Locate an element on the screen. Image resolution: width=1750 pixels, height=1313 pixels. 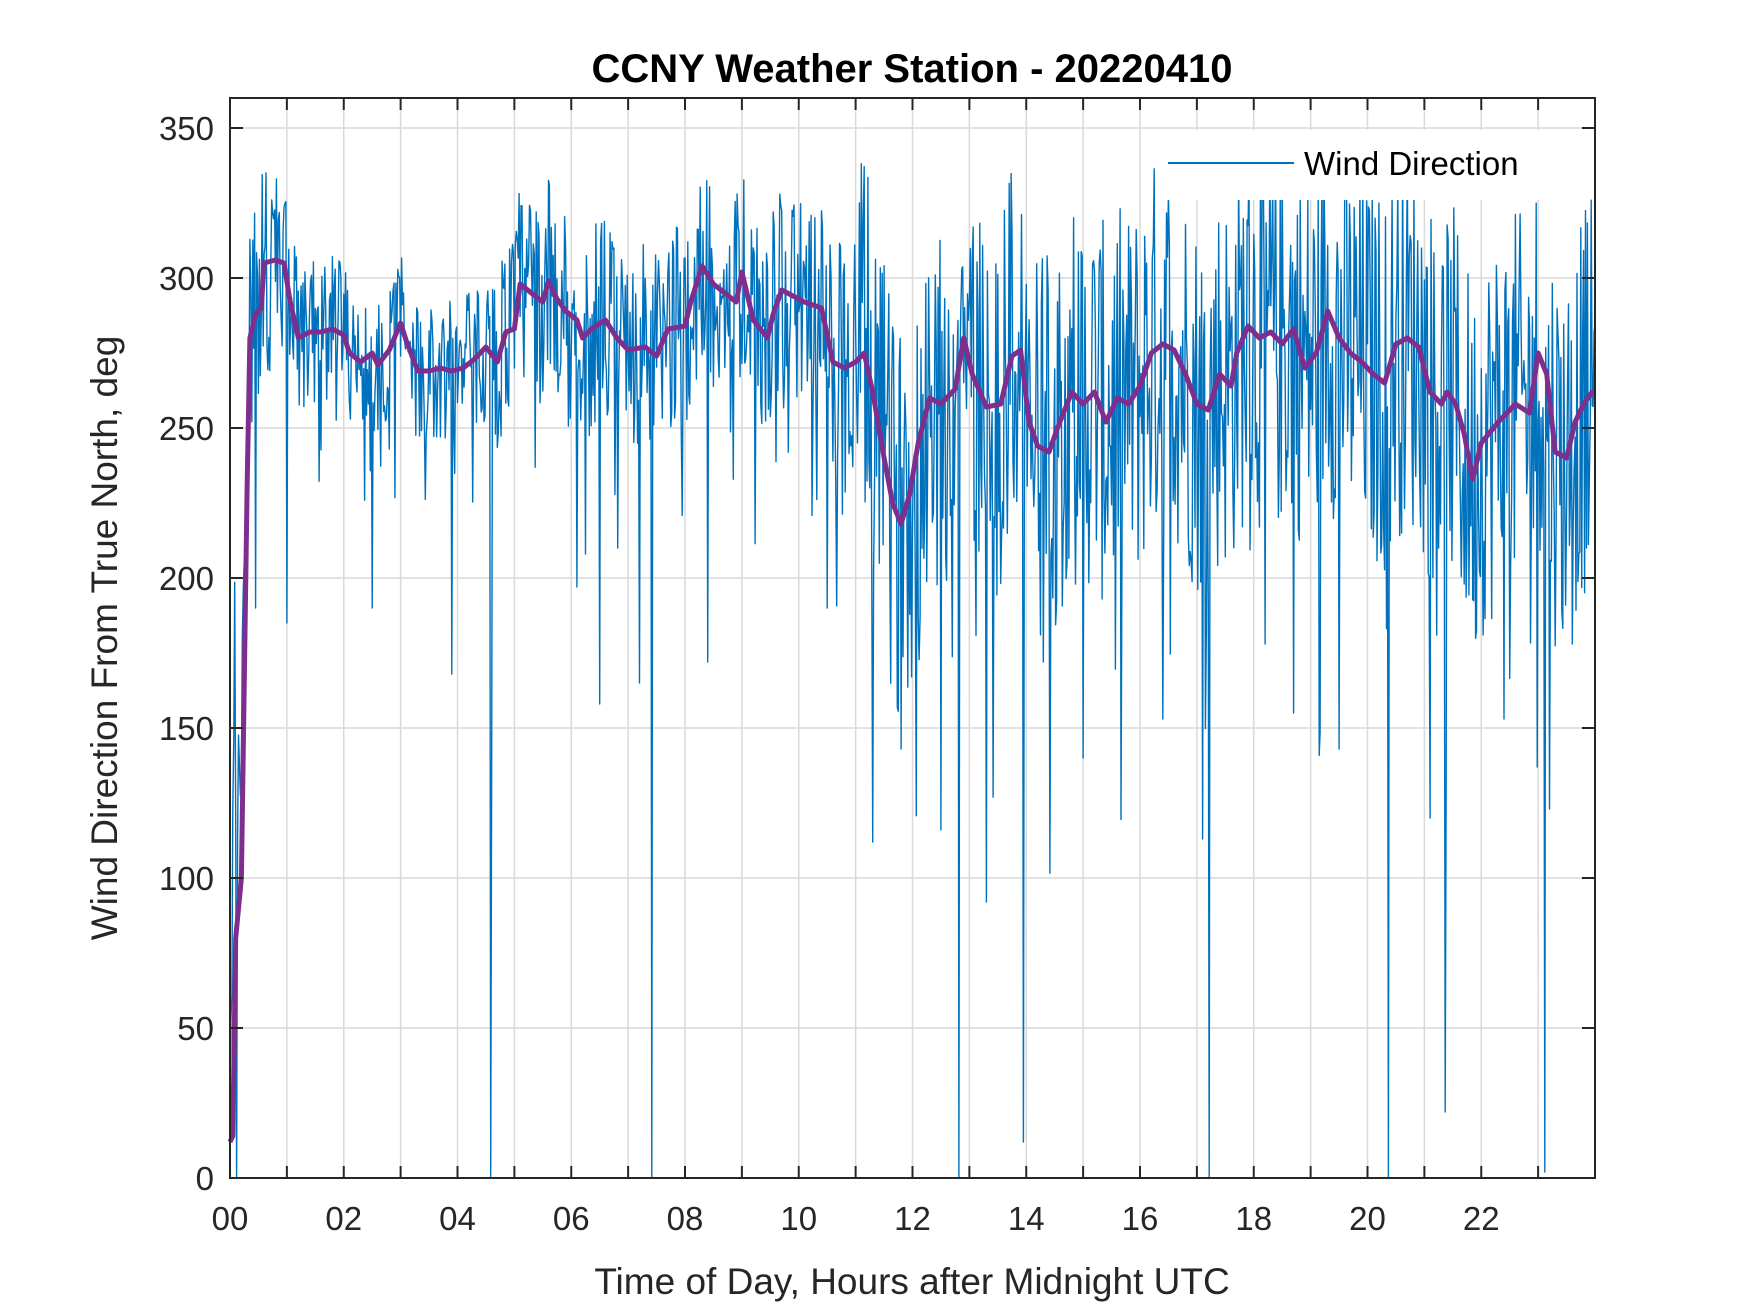
y-tick-label: 50 is located at coordinates (195, 1028).